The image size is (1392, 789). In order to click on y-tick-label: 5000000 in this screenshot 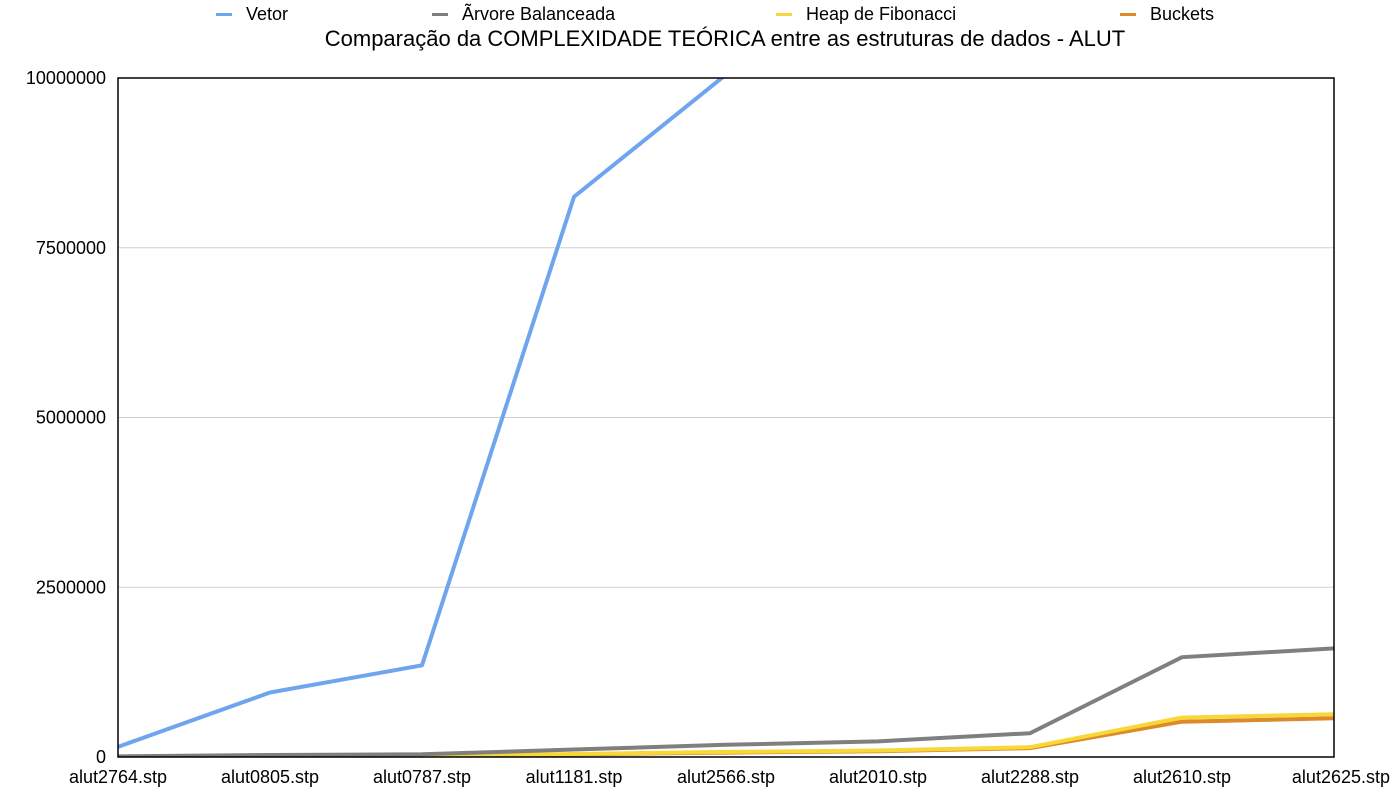, I will do `click(71, 418)`.